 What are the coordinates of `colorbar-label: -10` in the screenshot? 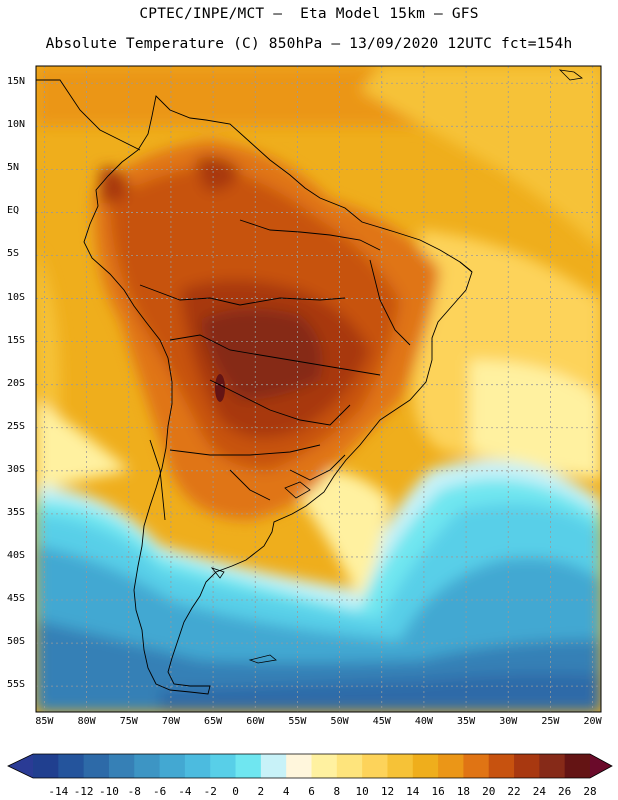 It's located at (109, 791).